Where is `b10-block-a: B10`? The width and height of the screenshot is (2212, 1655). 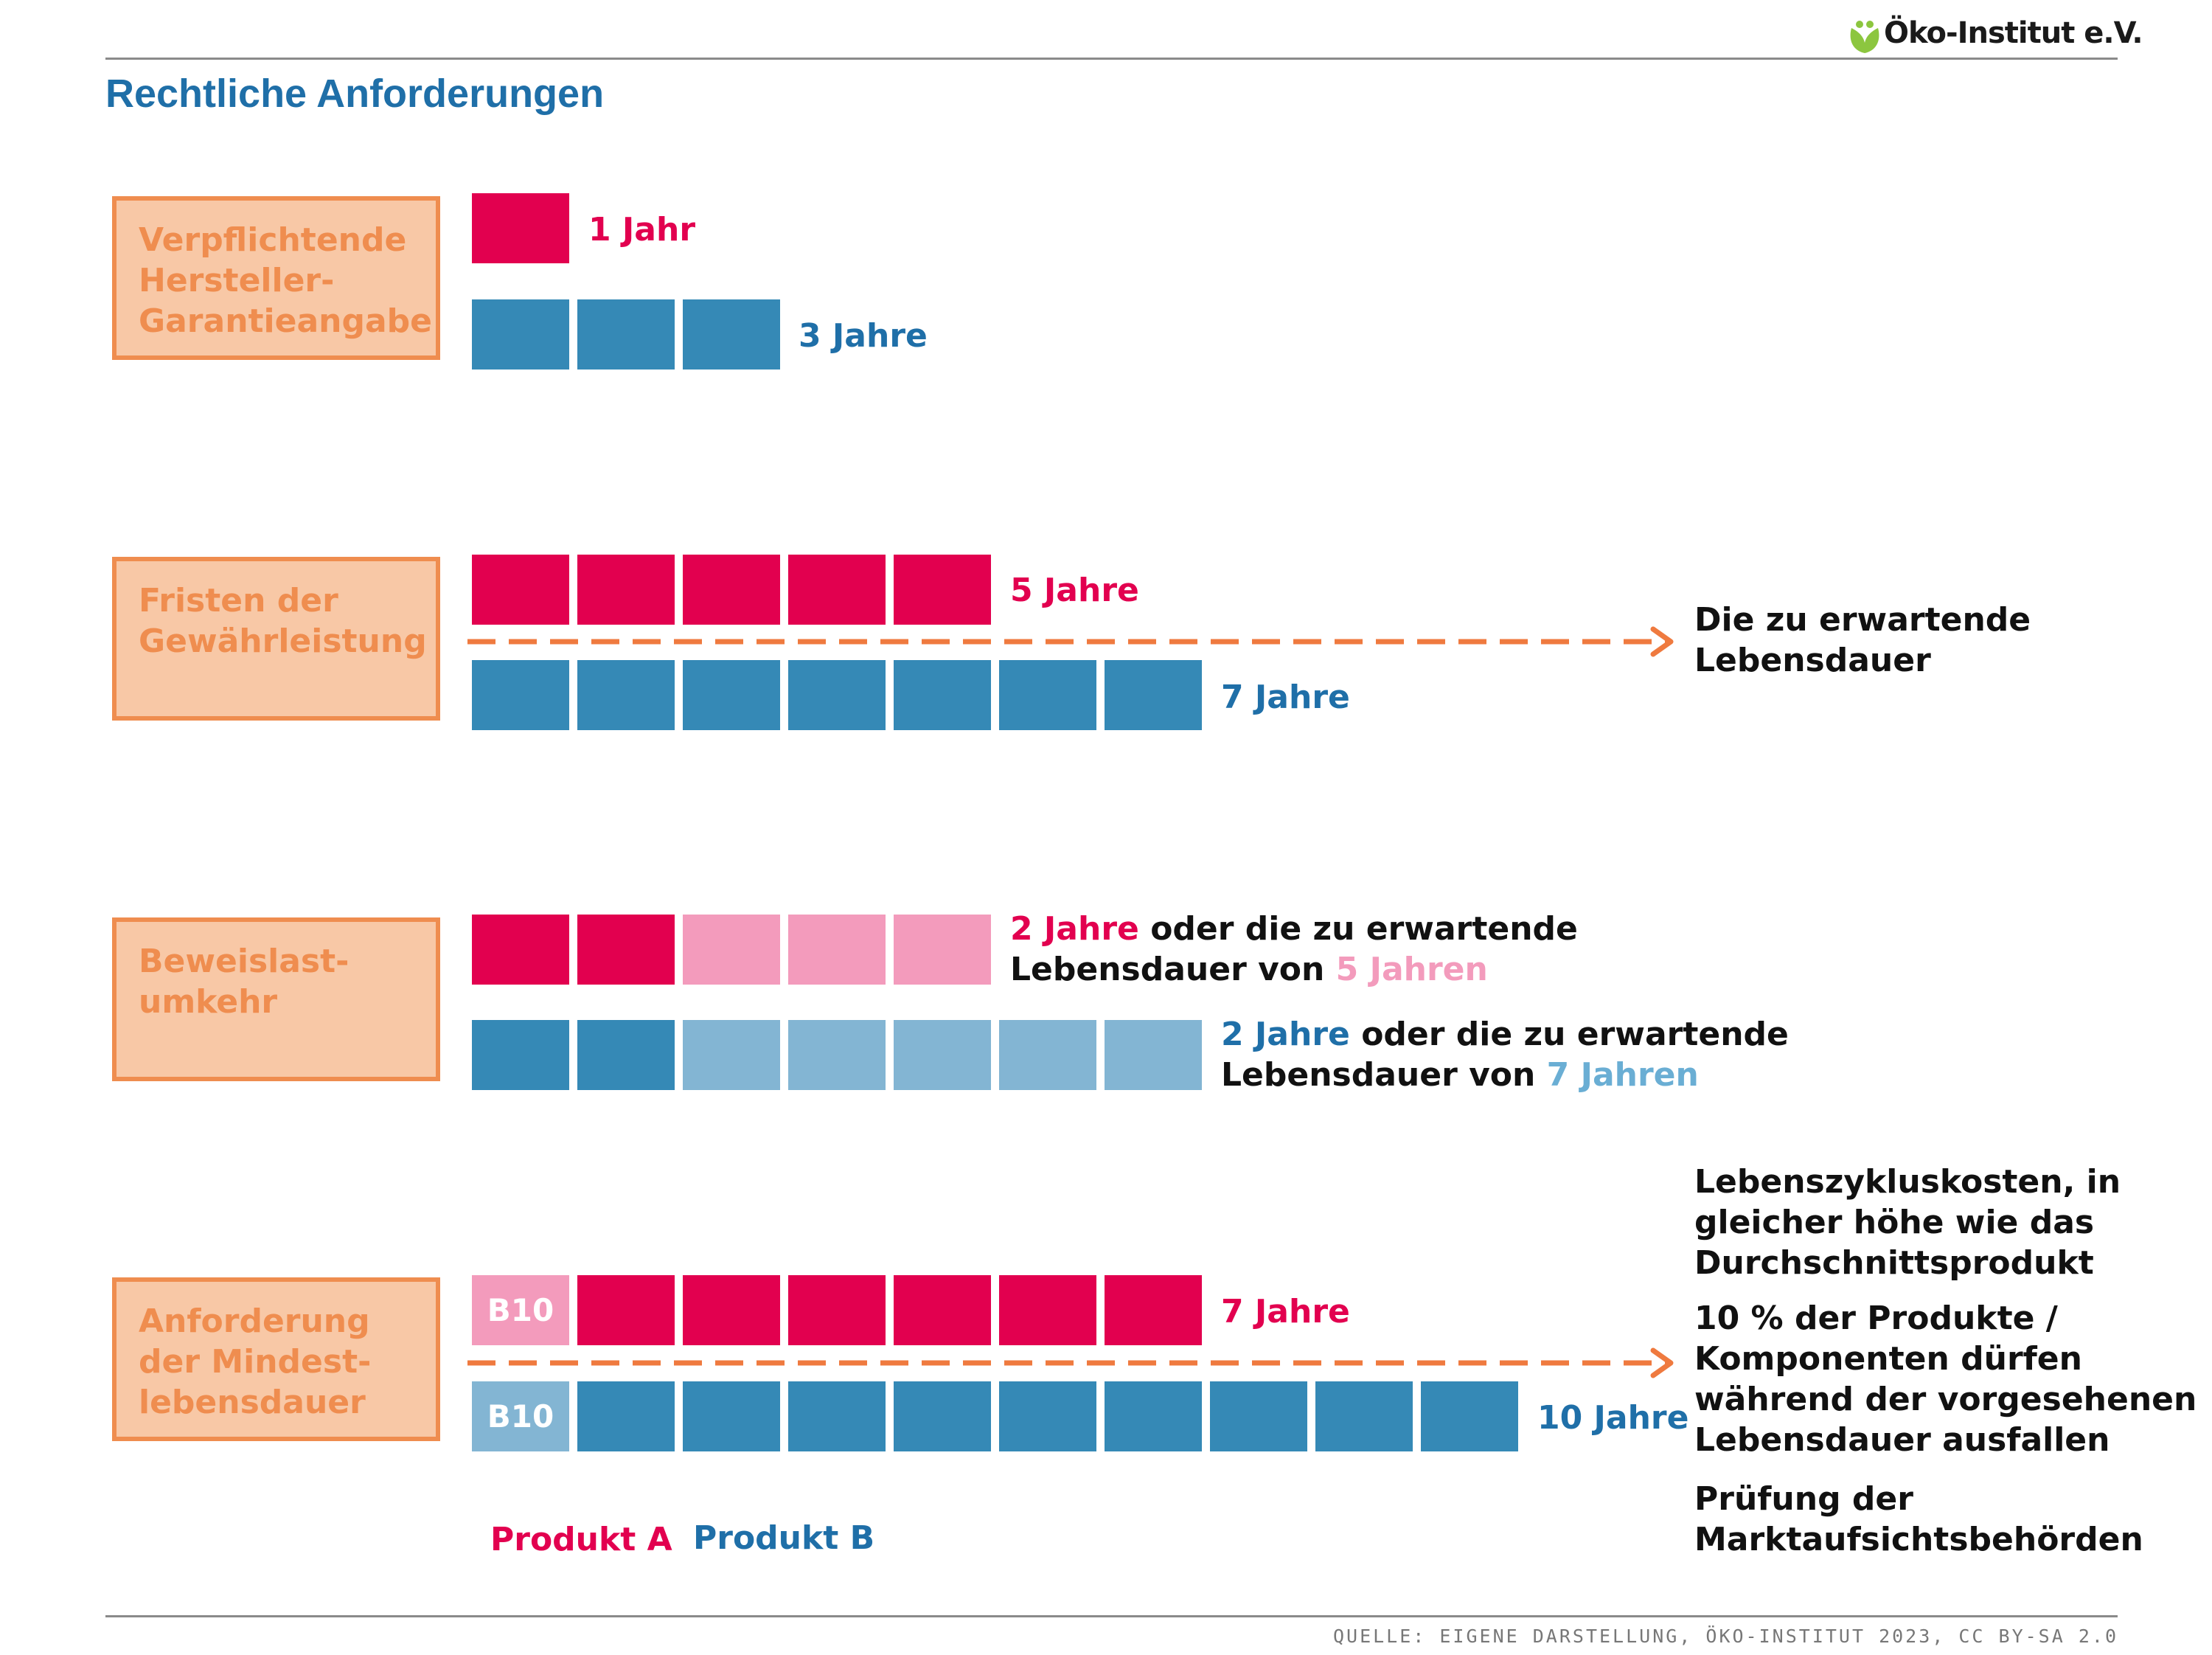
b10-block-a: B10 is located at coordinates (520, 1310).